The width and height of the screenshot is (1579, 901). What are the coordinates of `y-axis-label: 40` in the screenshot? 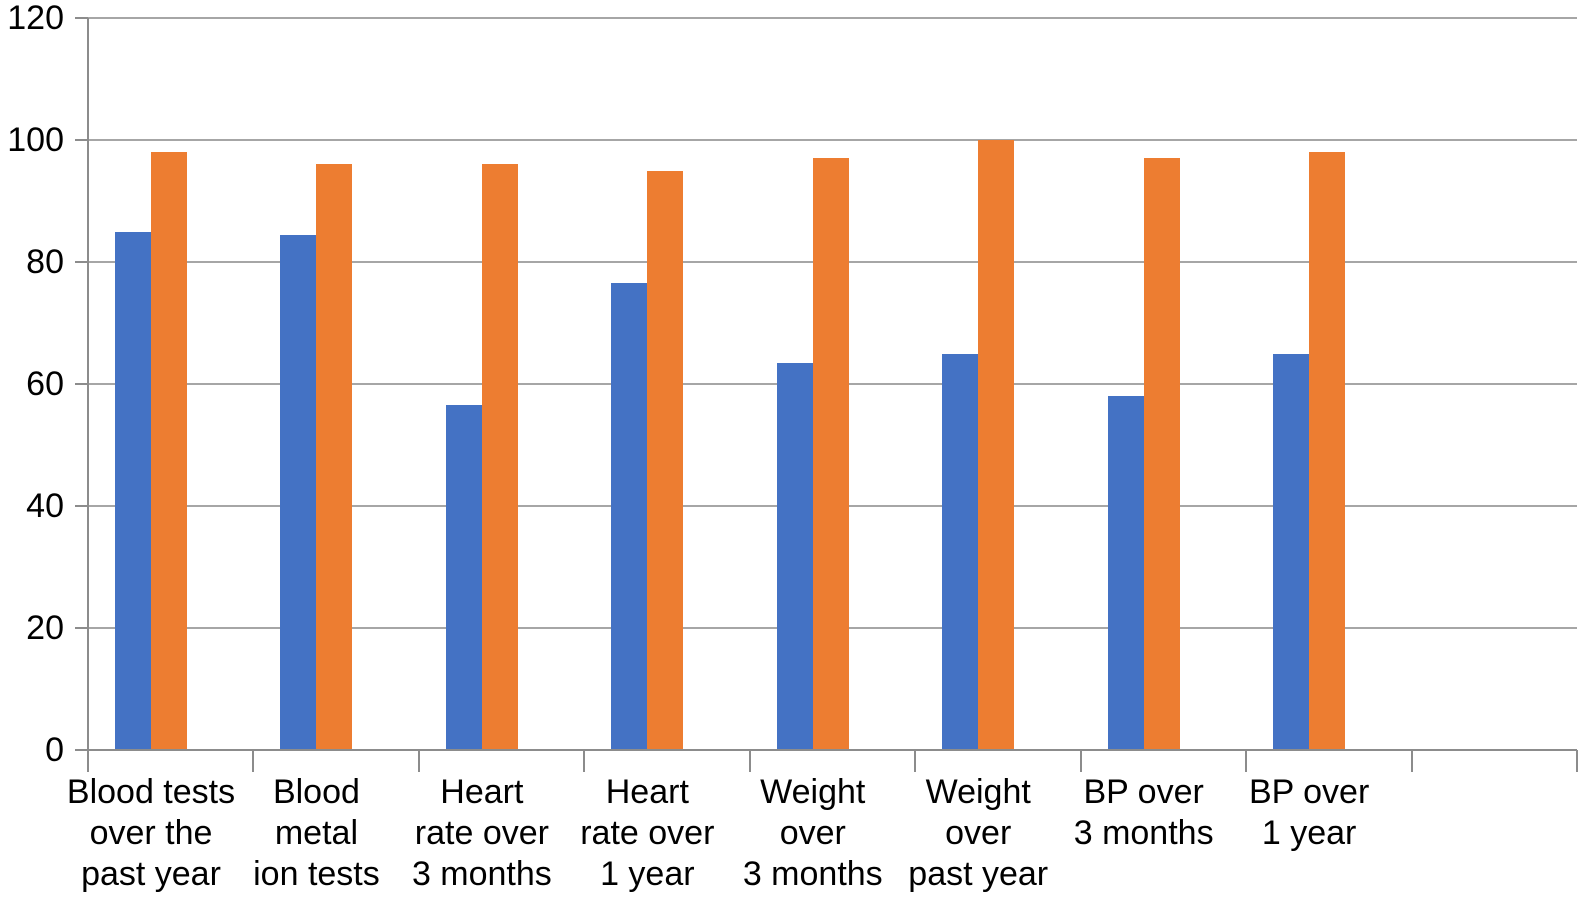 It's located at (45, 506).